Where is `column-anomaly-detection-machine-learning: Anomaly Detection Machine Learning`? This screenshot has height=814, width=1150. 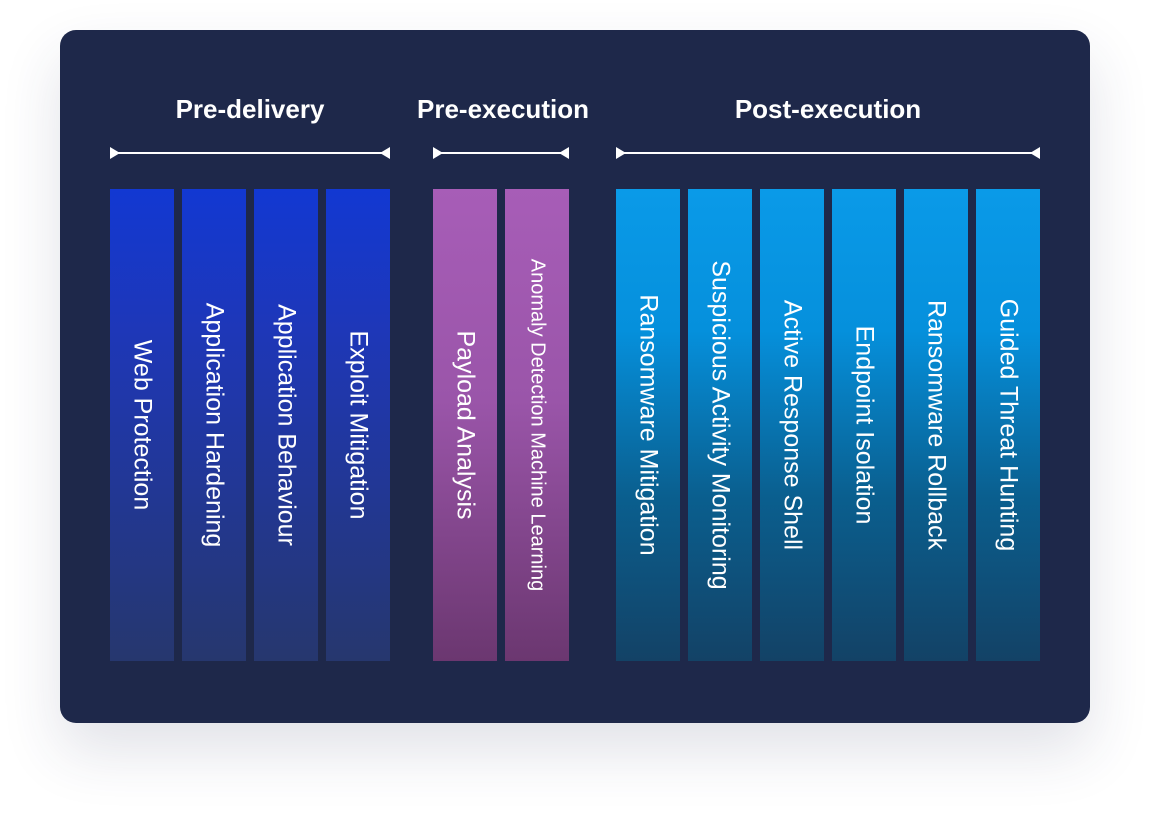 column-anomaly-detection-machine-learning: Anomaly Detection Machine Learning is located at coordinates (537, 425).